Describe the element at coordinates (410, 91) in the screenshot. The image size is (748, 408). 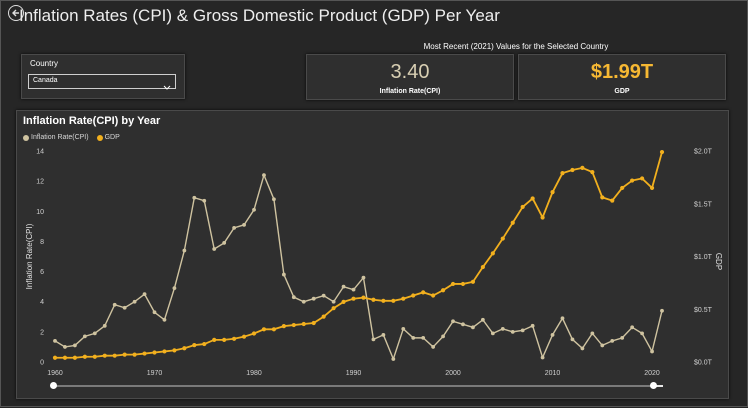
I see `kpi-label-cpi: Inflation Rate(CPI)` at that location.